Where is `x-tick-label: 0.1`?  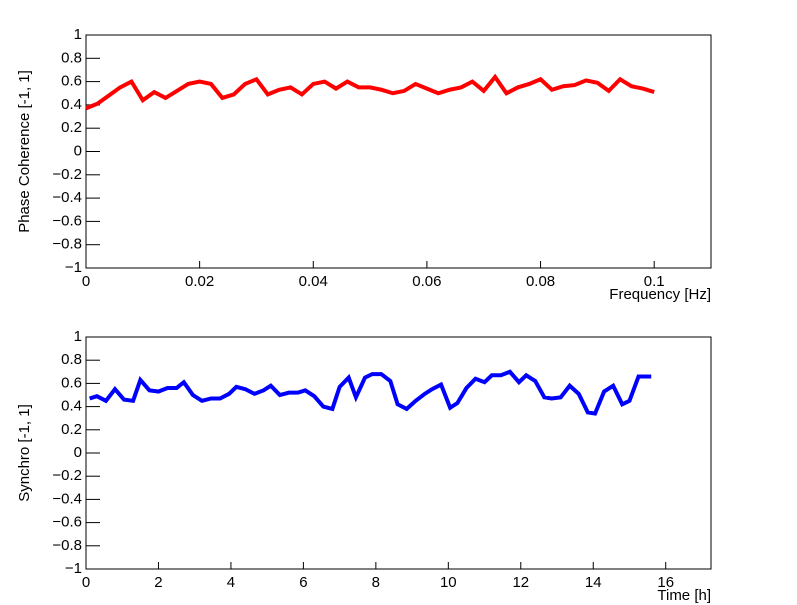 x-tick-label: 0.1 is located at coordinates (654, 281).